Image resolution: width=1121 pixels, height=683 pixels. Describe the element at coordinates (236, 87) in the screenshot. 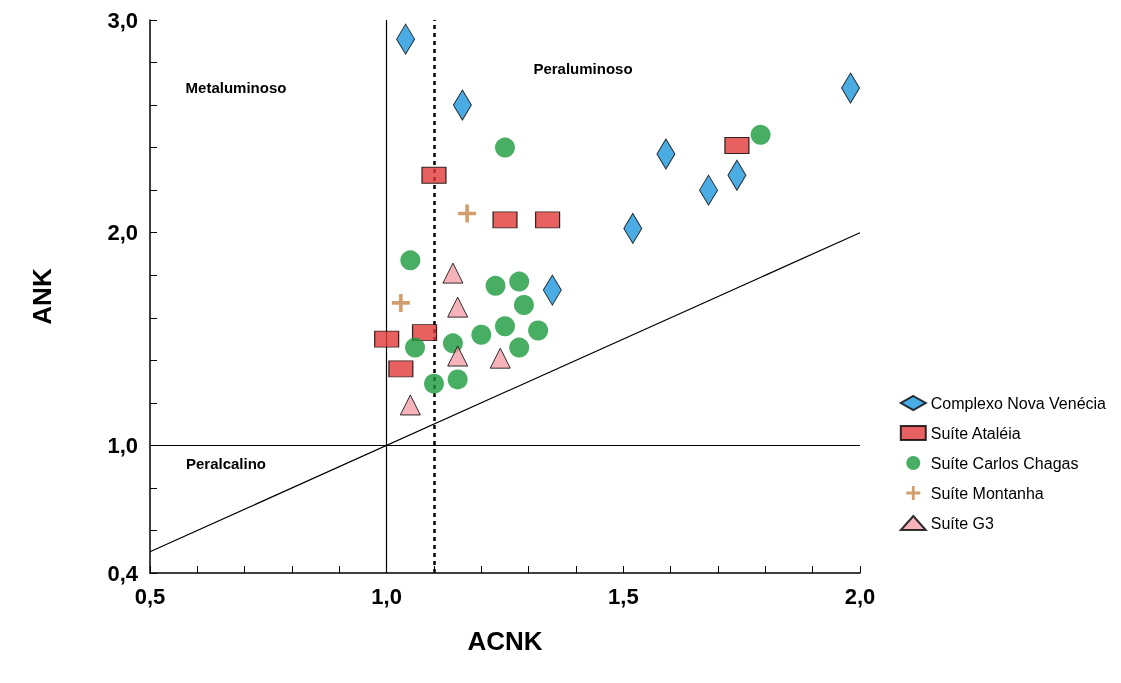

I see `annotation: Metaluminoso` at that location.